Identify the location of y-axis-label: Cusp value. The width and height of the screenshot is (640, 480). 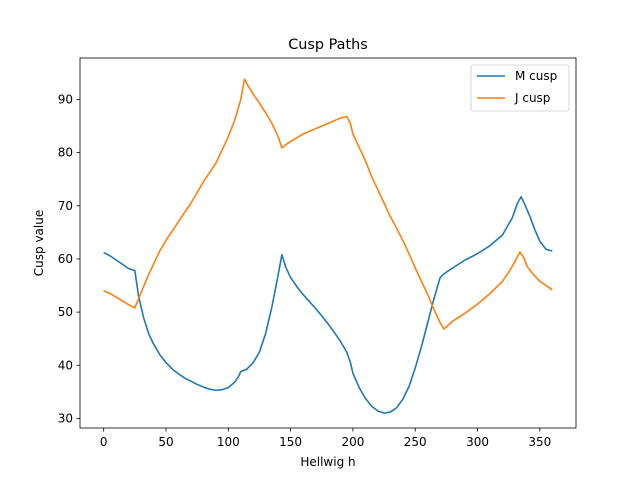
(39, 243).